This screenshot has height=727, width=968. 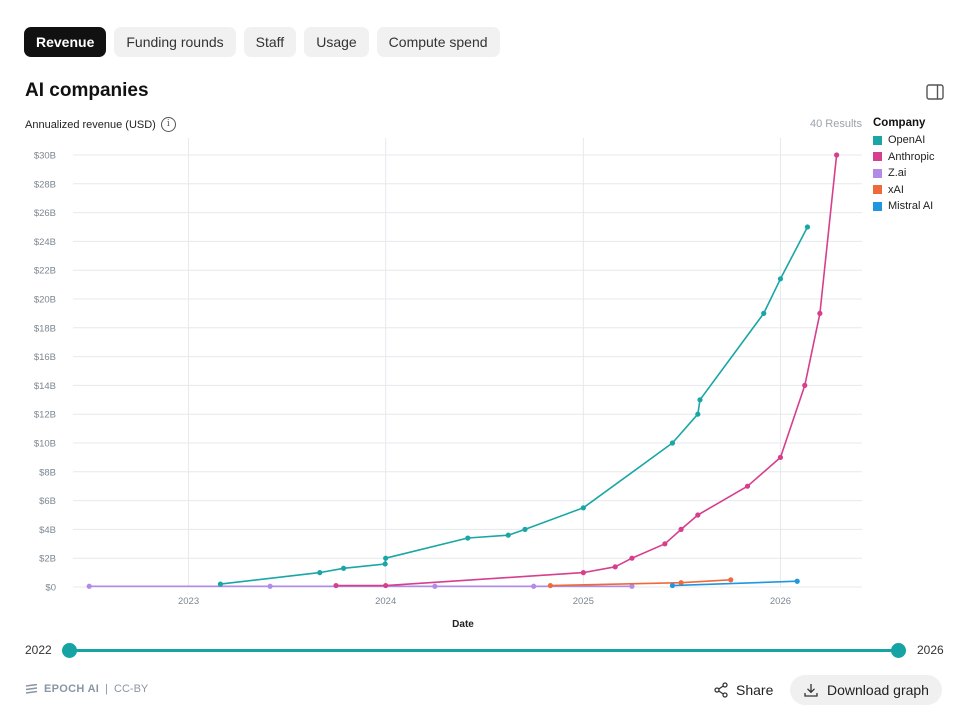 What do you see at coordinates (90, 124) in the screenshot?
I see `y-axis-title-text: Annualized revenue (USD)` at bounding box center [90, 124].